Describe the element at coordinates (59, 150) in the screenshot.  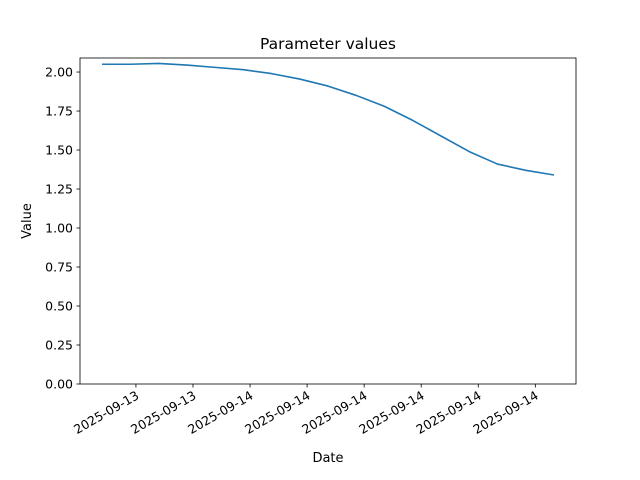
I see `y-tick-label: 1.50` at that location.